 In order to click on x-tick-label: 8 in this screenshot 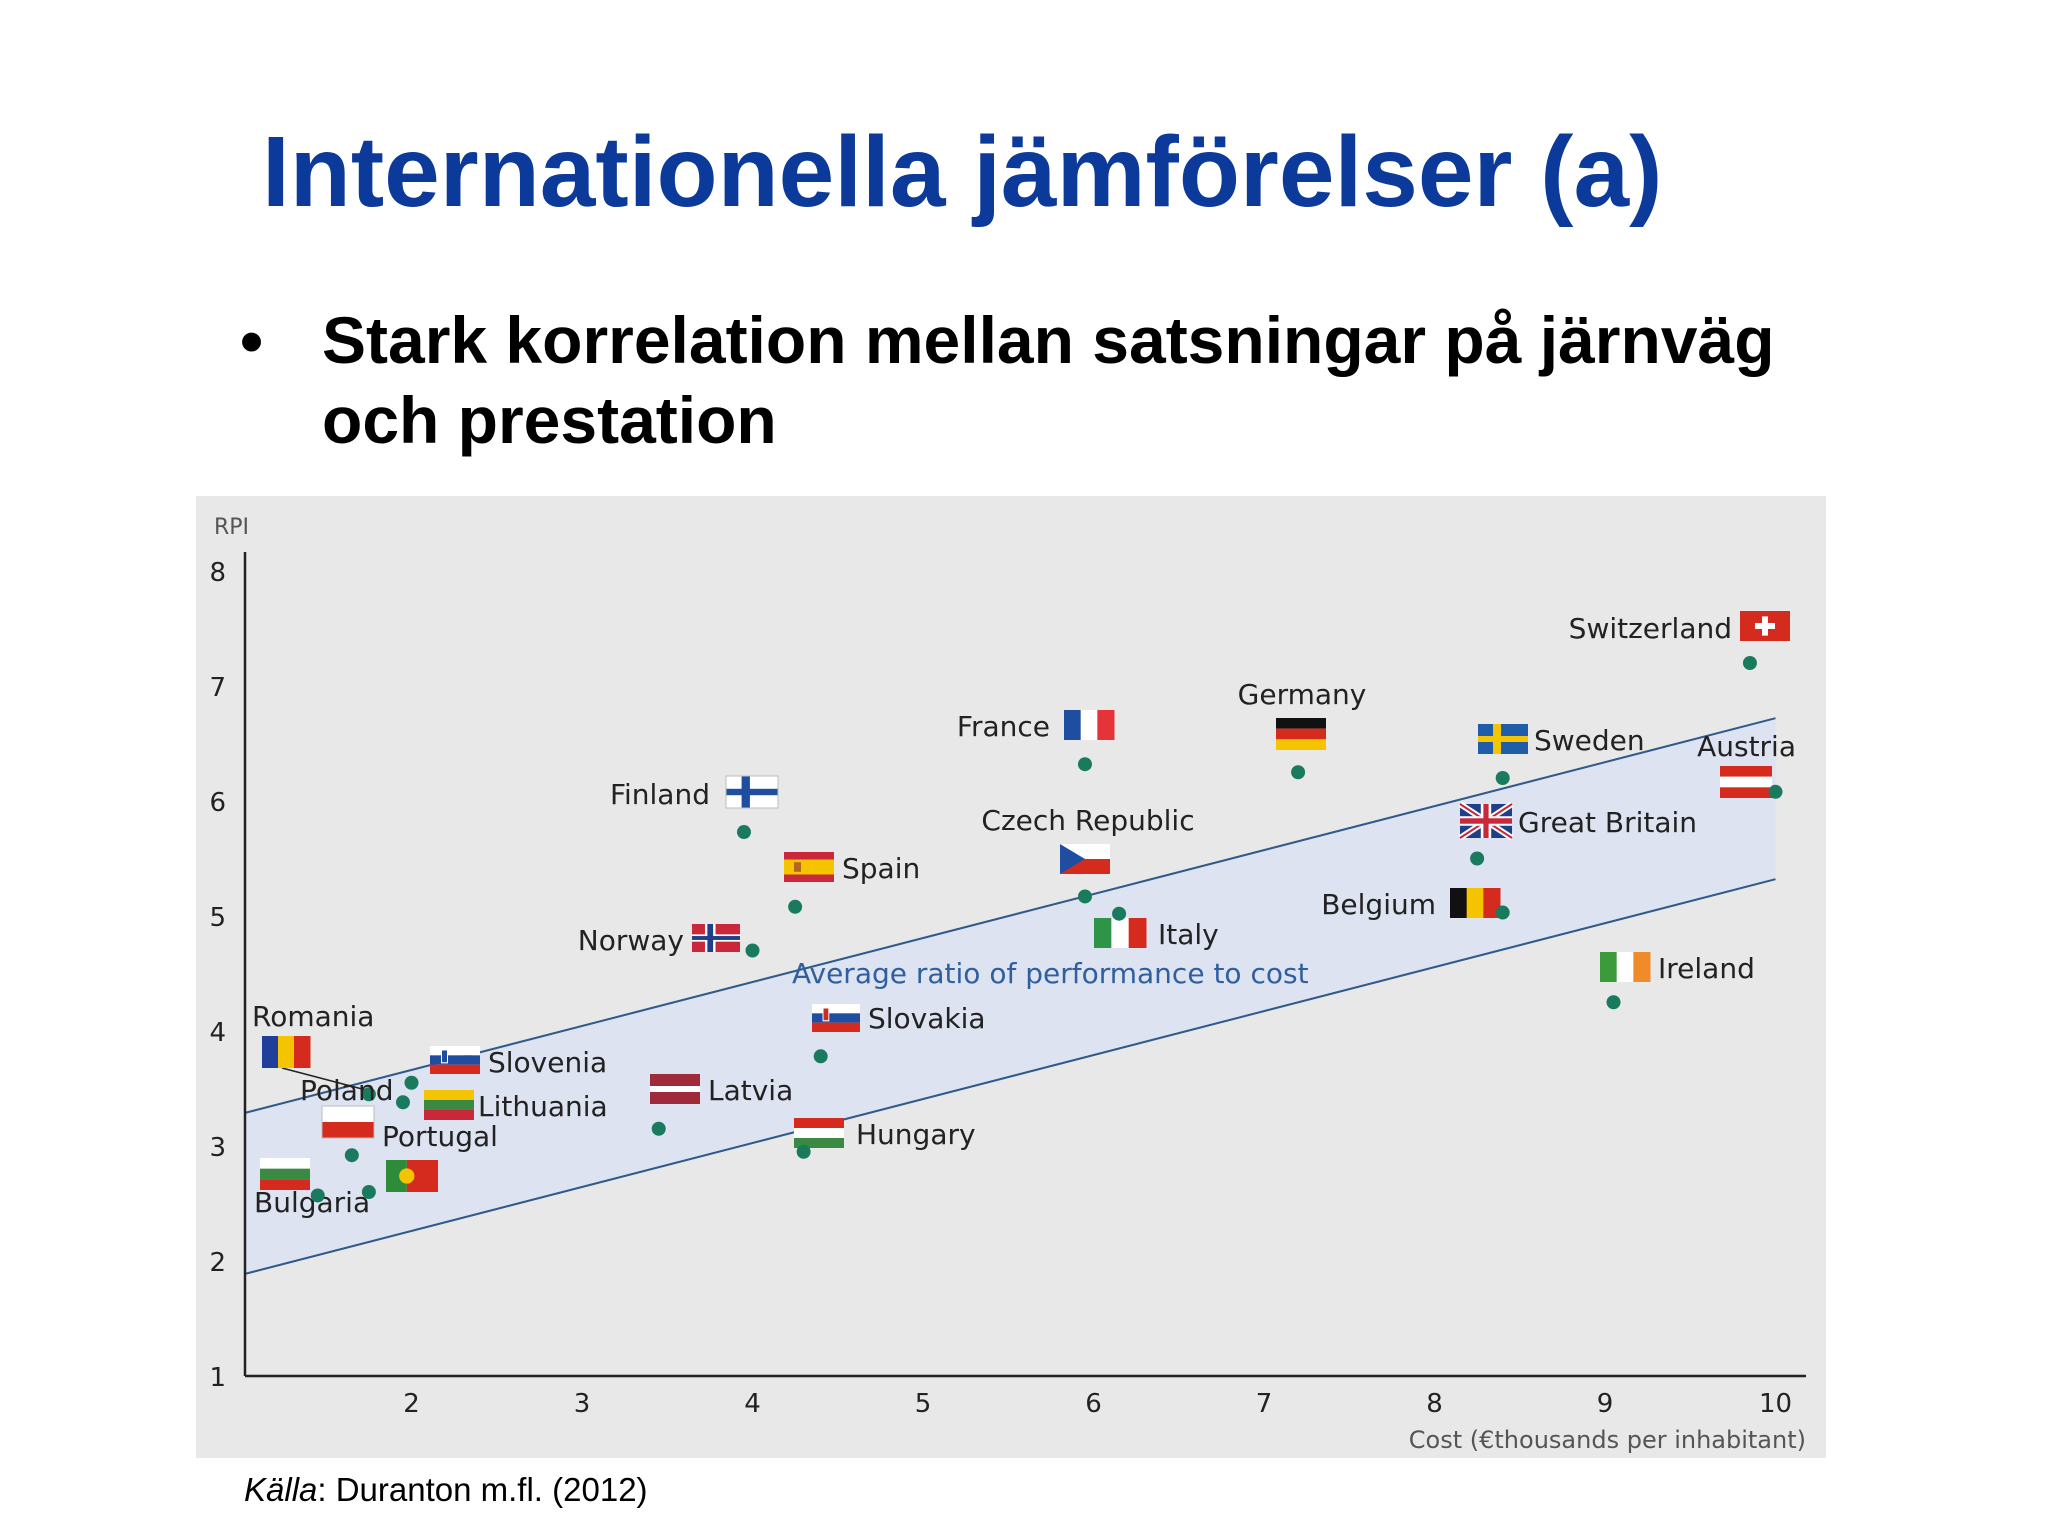, I will do `click(1434, 1404)`.